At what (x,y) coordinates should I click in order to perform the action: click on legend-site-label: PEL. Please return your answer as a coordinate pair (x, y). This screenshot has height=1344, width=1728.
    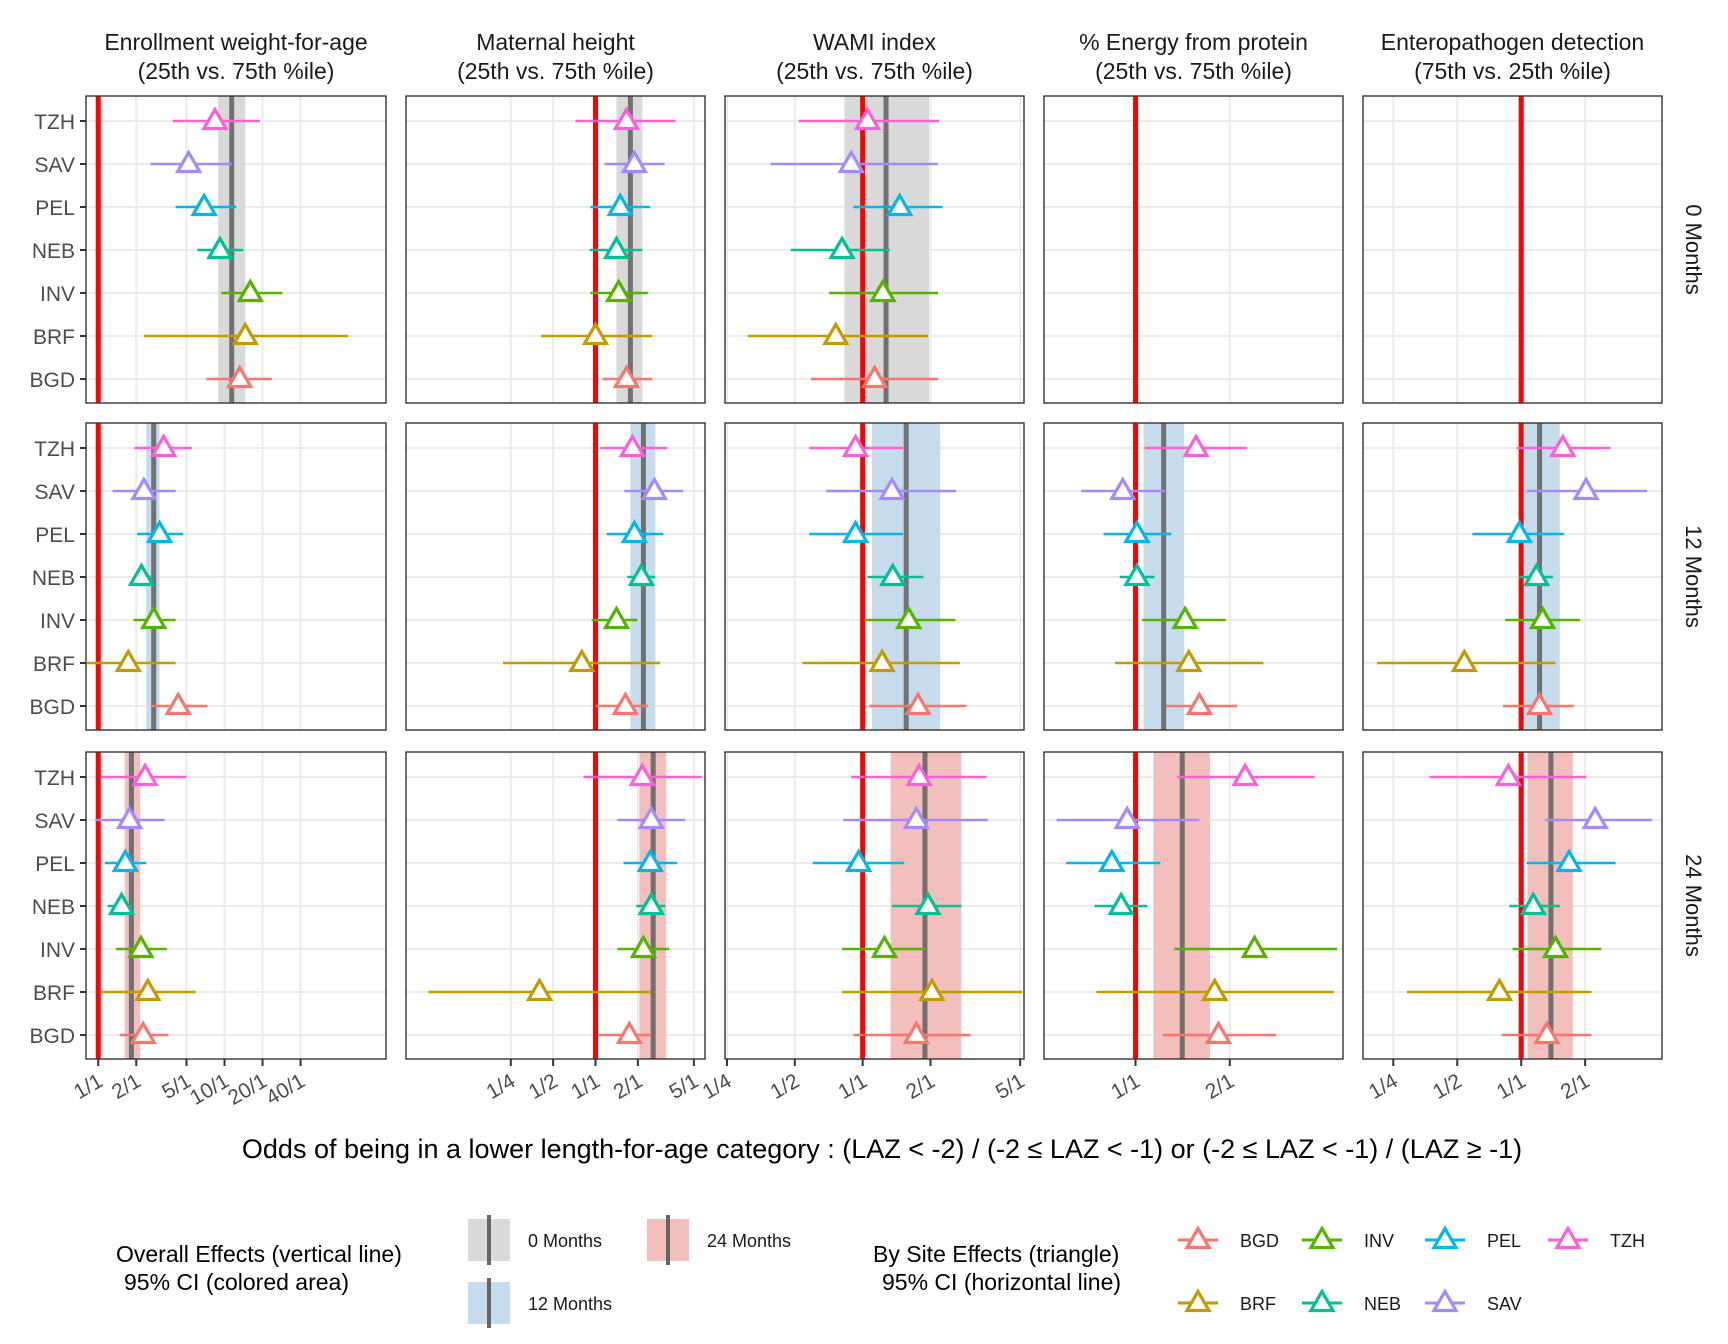
    Looking at the image, I should click on (1504, 1241).